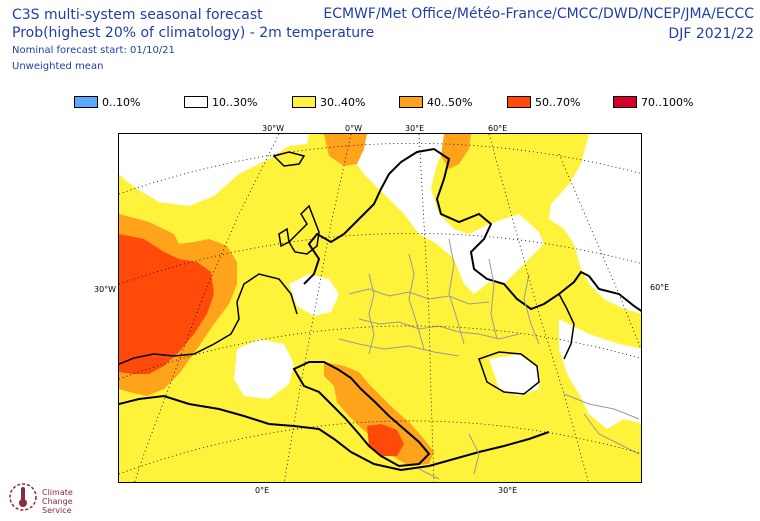  I want to click on axis-label-top: 30°E, so click(415, 128).